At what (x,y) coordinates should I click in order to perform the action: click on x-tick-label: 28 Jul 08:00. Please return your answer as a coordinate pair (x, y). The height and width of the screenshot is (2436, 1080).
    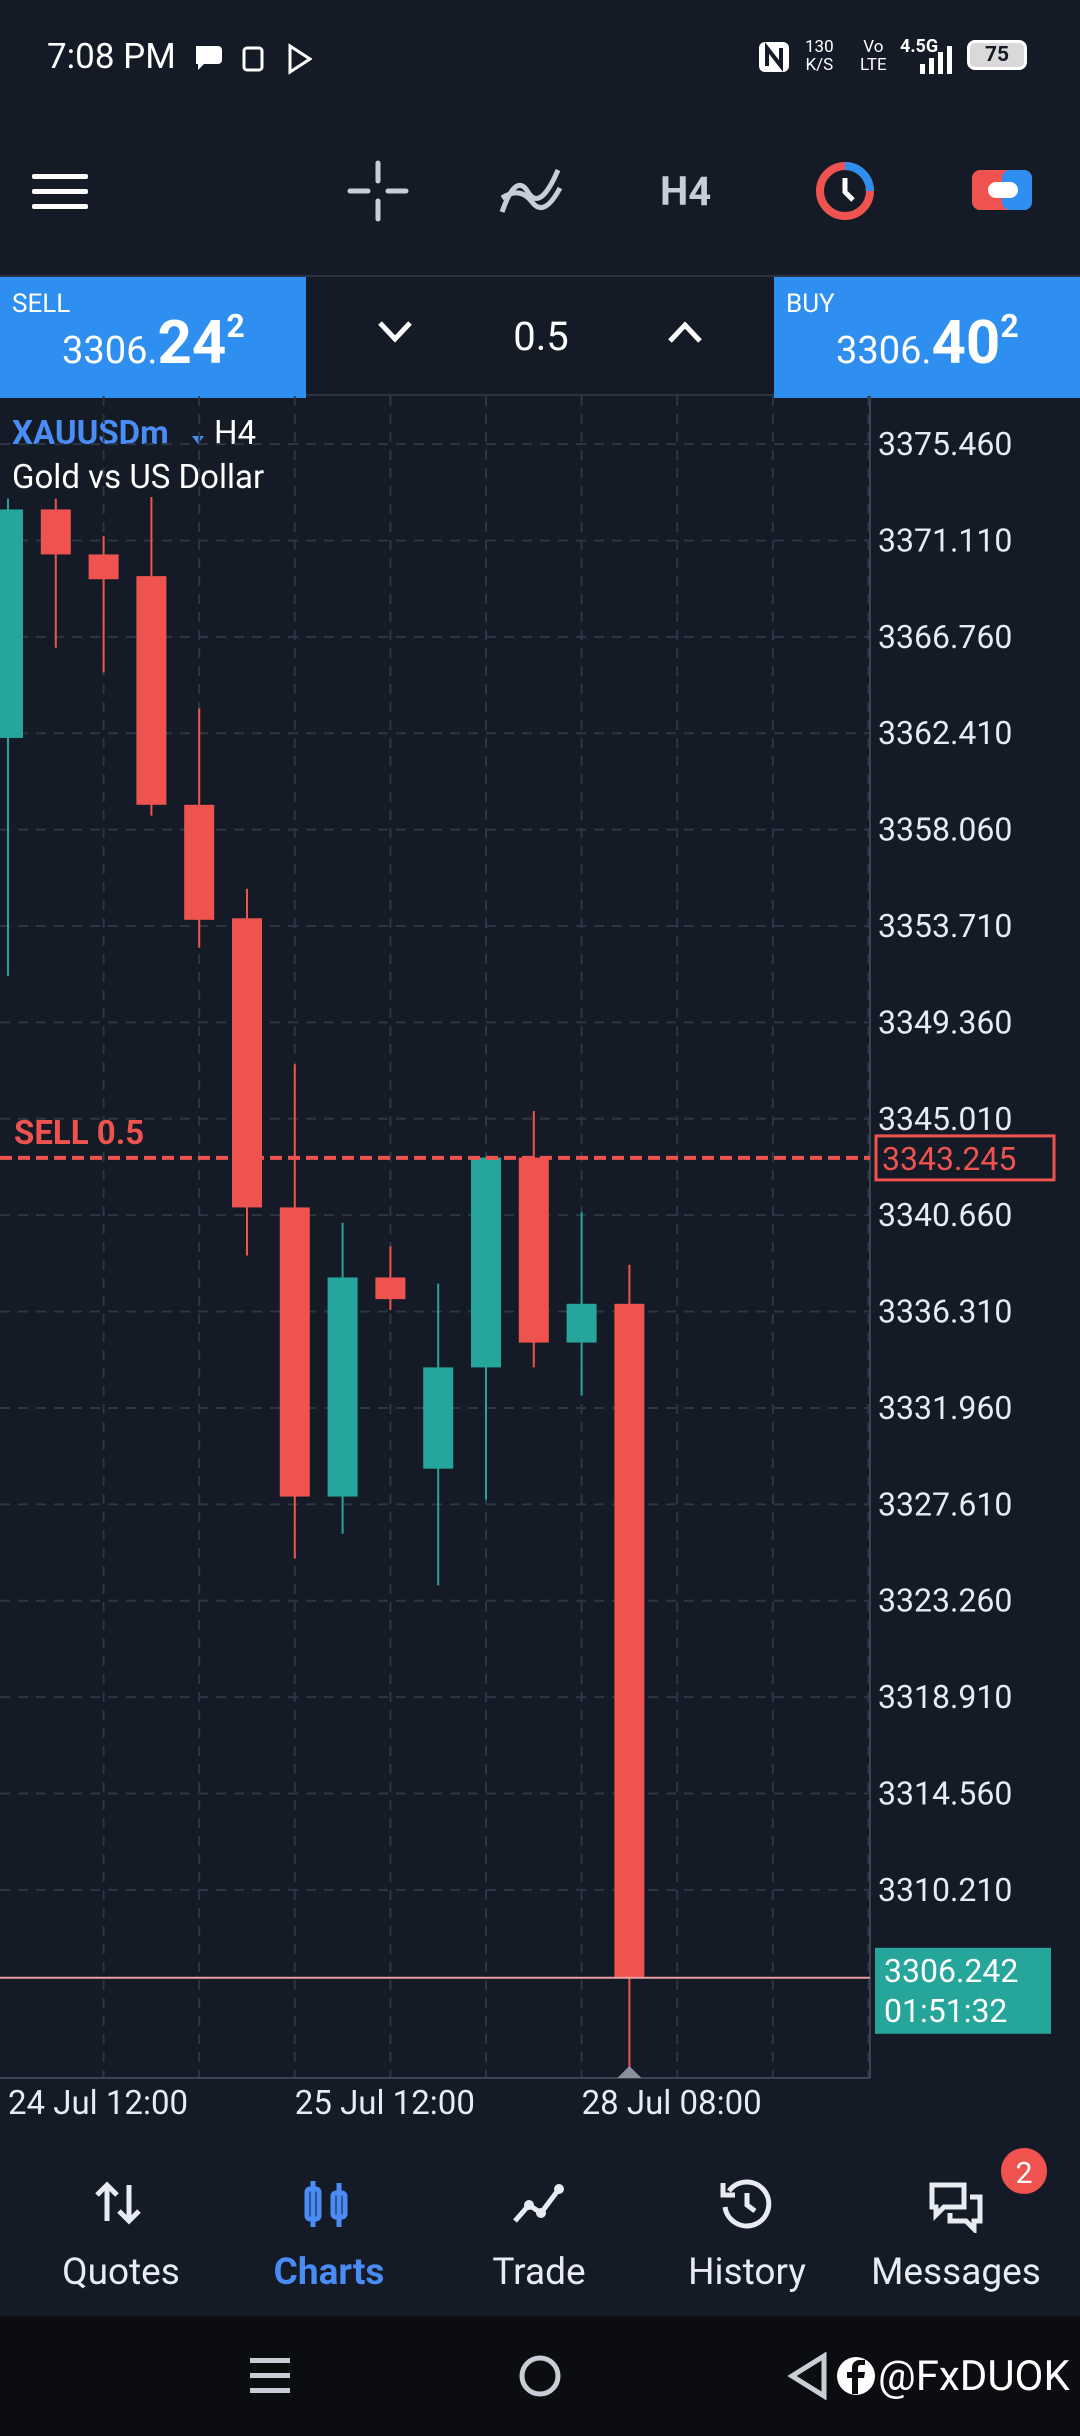
    Looking at the image, I should click on (672, 2103).